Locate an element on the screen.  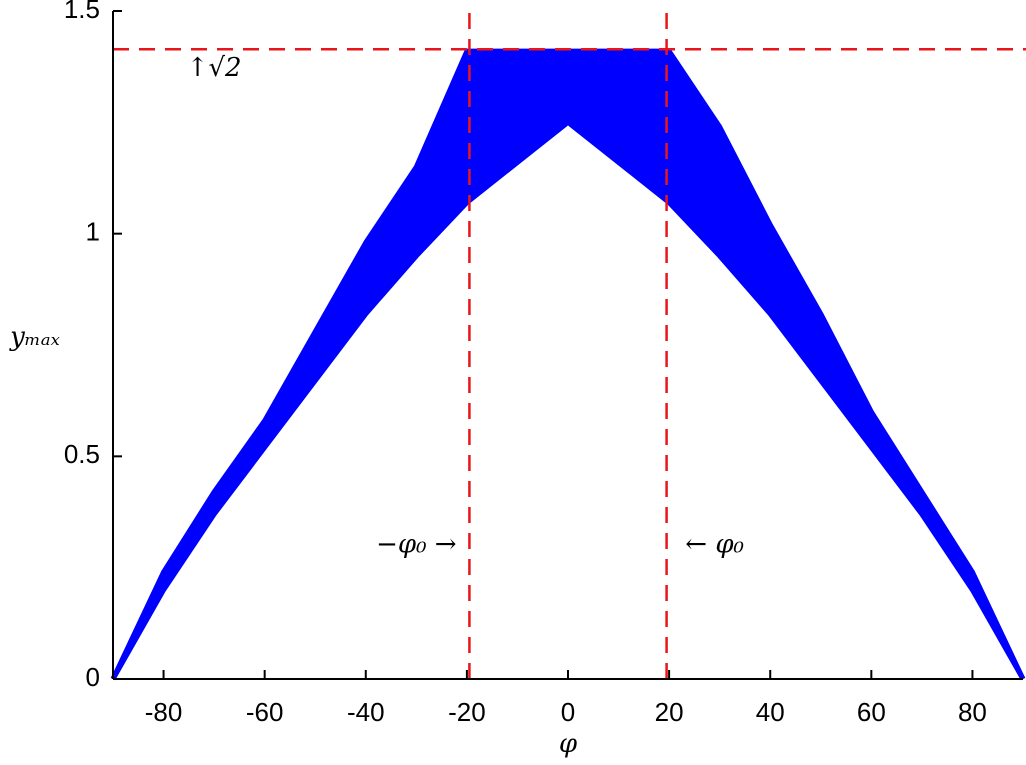
x-tick-label: -60 is located at coordinates (265, 712).